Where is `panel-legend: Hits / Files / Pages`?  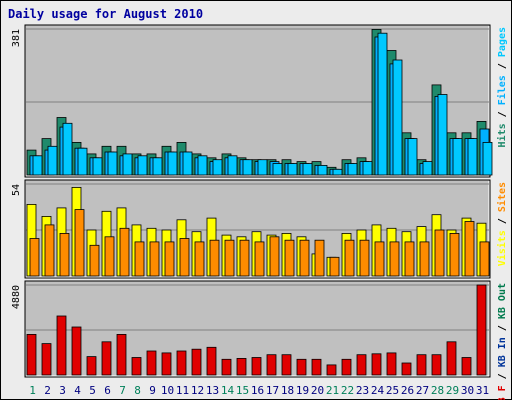
panel-legend: Hits / Files / Pages is located at coordinates (502, 87).